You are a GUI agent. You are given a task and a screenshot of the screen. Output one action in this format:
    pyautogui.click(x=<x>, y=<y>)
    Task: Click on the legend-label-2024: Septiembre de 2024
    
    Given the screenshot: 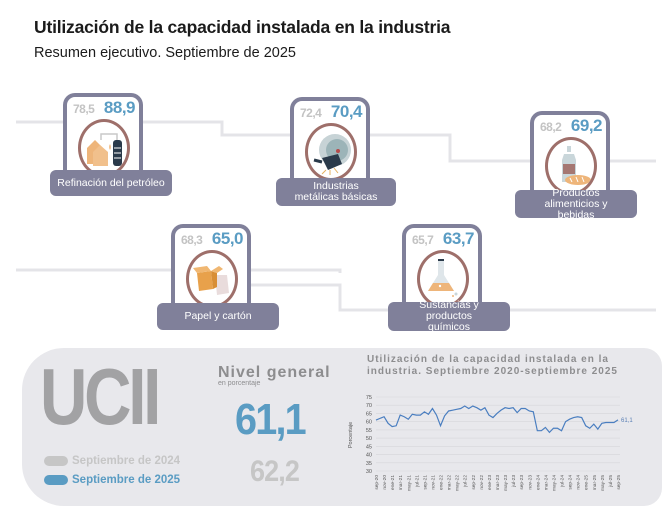 What is the action you would take?
    pyautogui.click(x=126, y=461)
    